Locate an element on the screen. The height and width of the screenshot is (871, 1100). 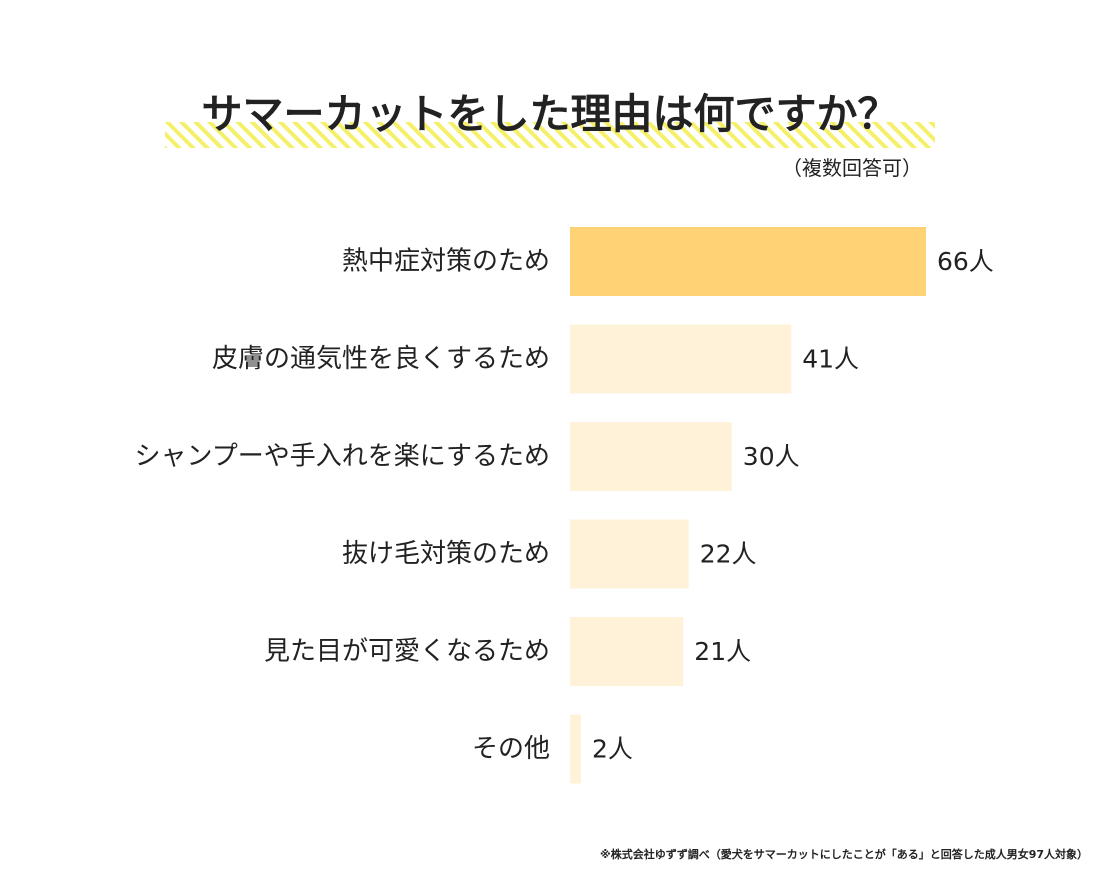
chart-title: サマーカットをした理由は何ですか？ is located at coordinates (550, 114).